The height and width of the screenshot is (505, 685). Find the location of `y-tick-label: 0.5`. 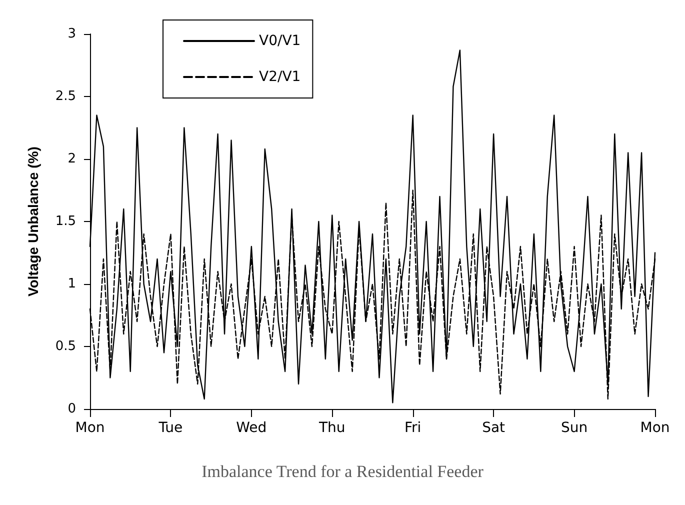

y-tick-label: 0.5 is located at coordinates (65, 346).